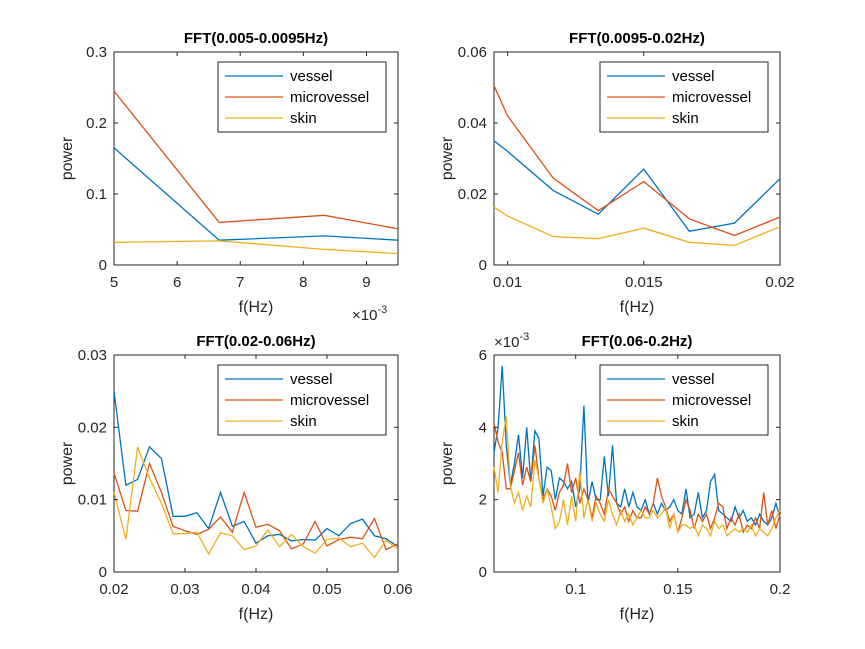 The height and width of the screenshot is (649, 865). I want to click on chart-title: FFT(0.02-0.06Hz), so click(255, 341).